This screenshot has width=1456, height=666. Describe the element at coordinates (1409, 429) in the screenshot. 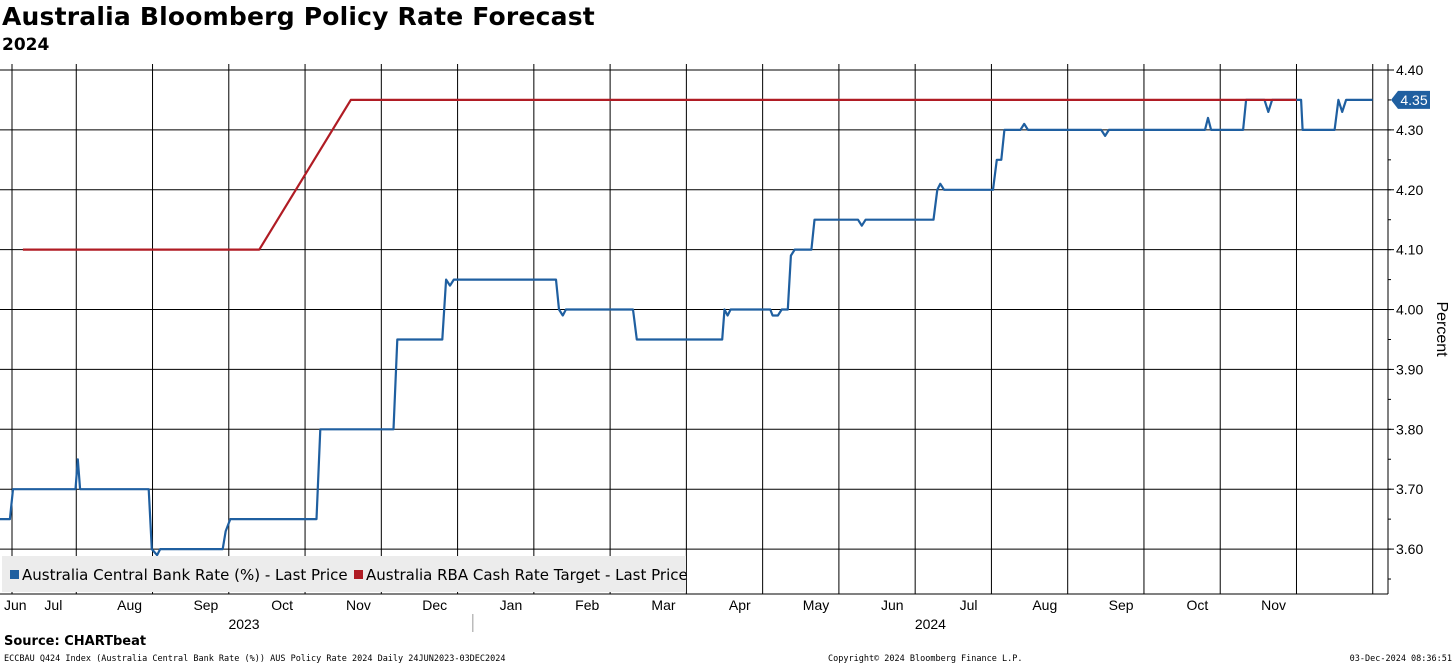

I see `y-tick-label: 3.80` at that location.